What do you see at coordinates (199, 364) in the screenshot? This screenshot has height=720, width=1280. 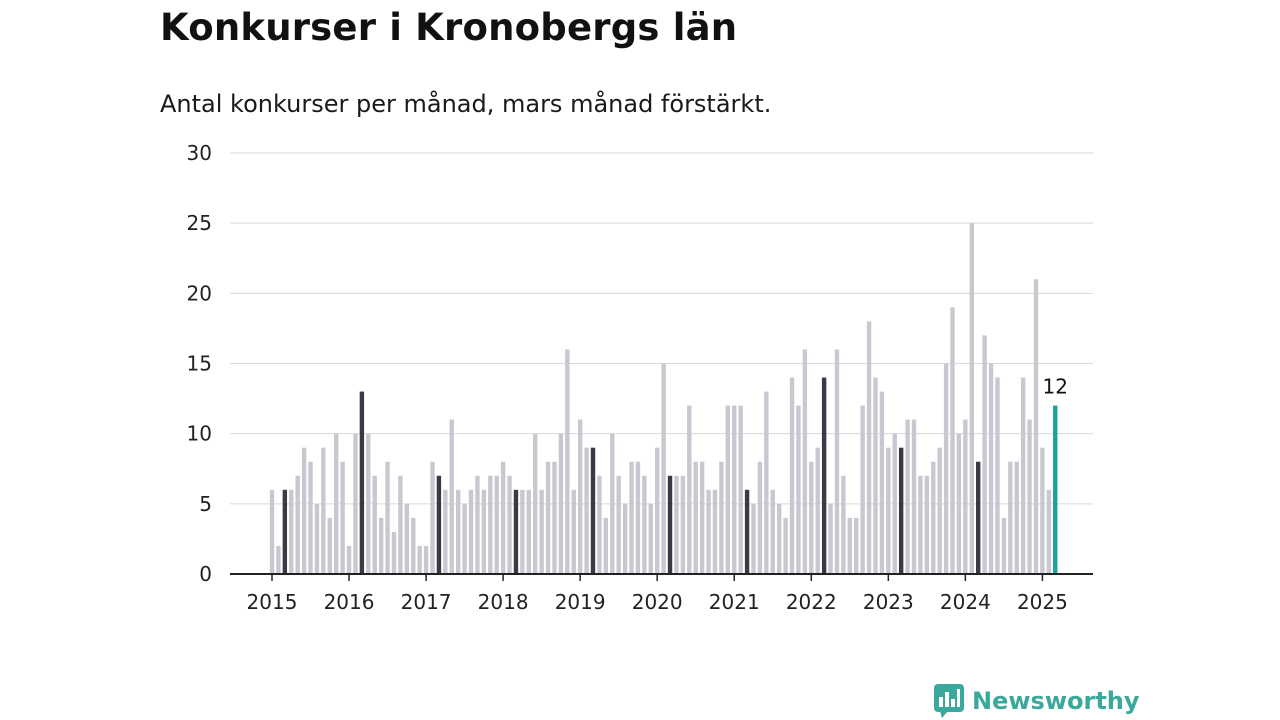 I see `y-tick-label: 15` at bounding box center [199, 364].